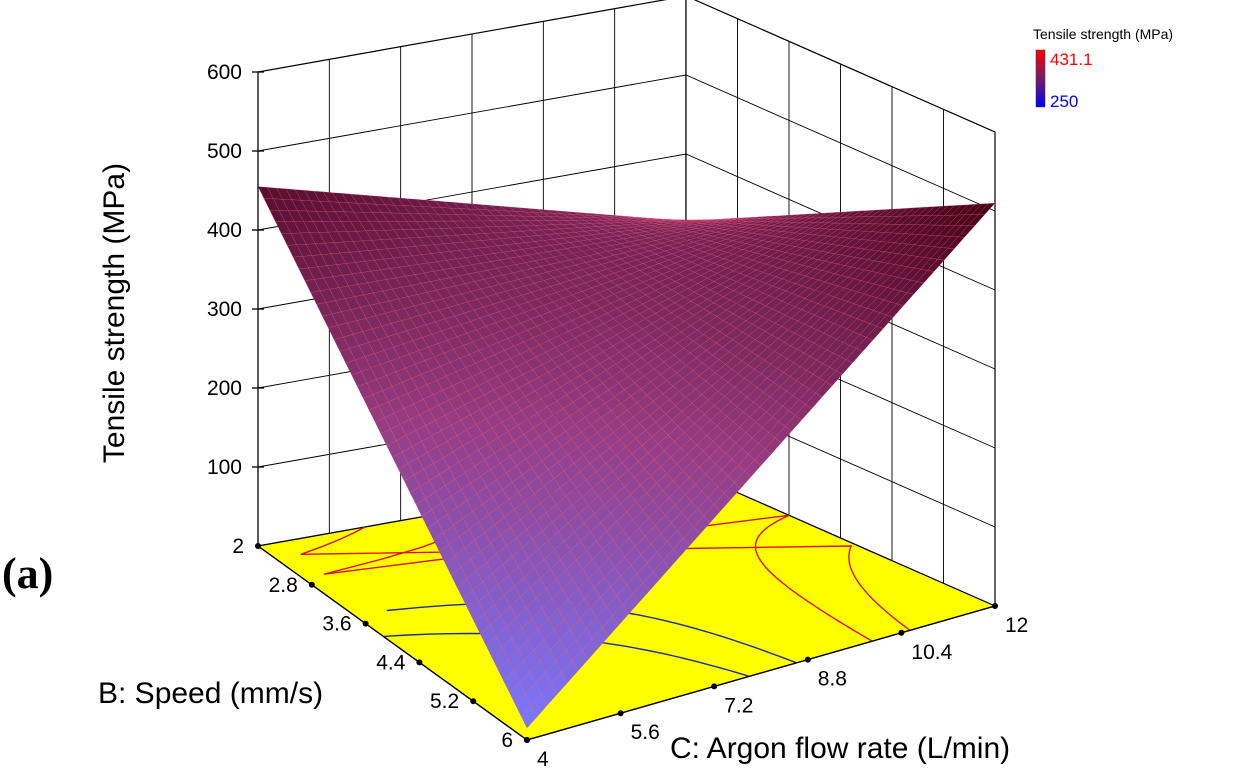 This screenshot has width=1251, height=774. I want to click on z-axis-label: Tensile strength (MPa), so click(114, 313).